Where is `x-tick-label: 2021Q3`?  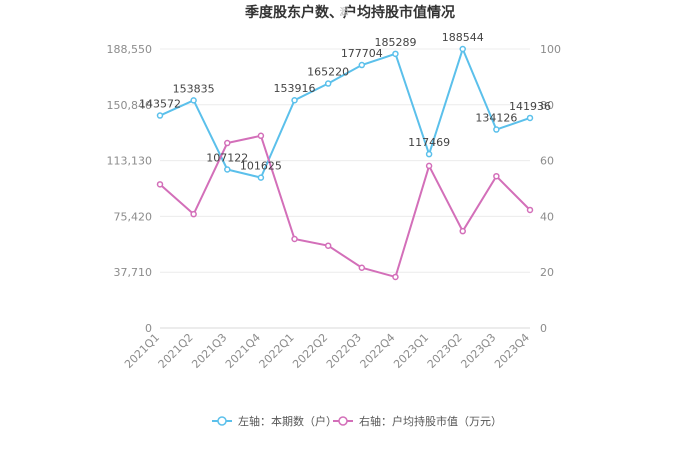
x-tick-label: 2021Q3 is located at coordinates (209, 351).